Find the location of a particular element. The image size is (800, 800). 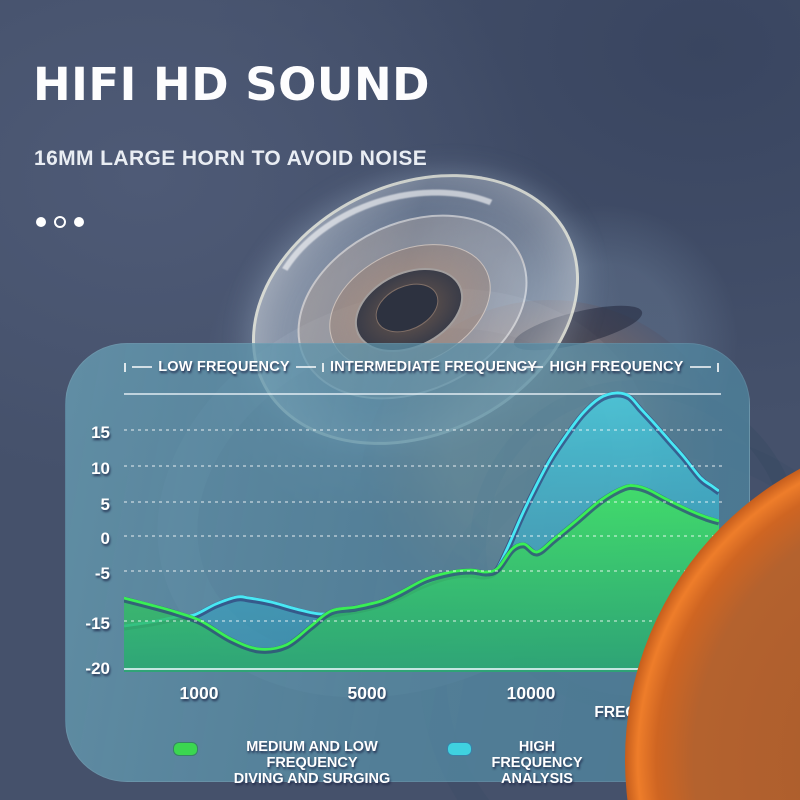

band-high-frequency: HIGH FREQUENCY is located at coordinates (616, 367).